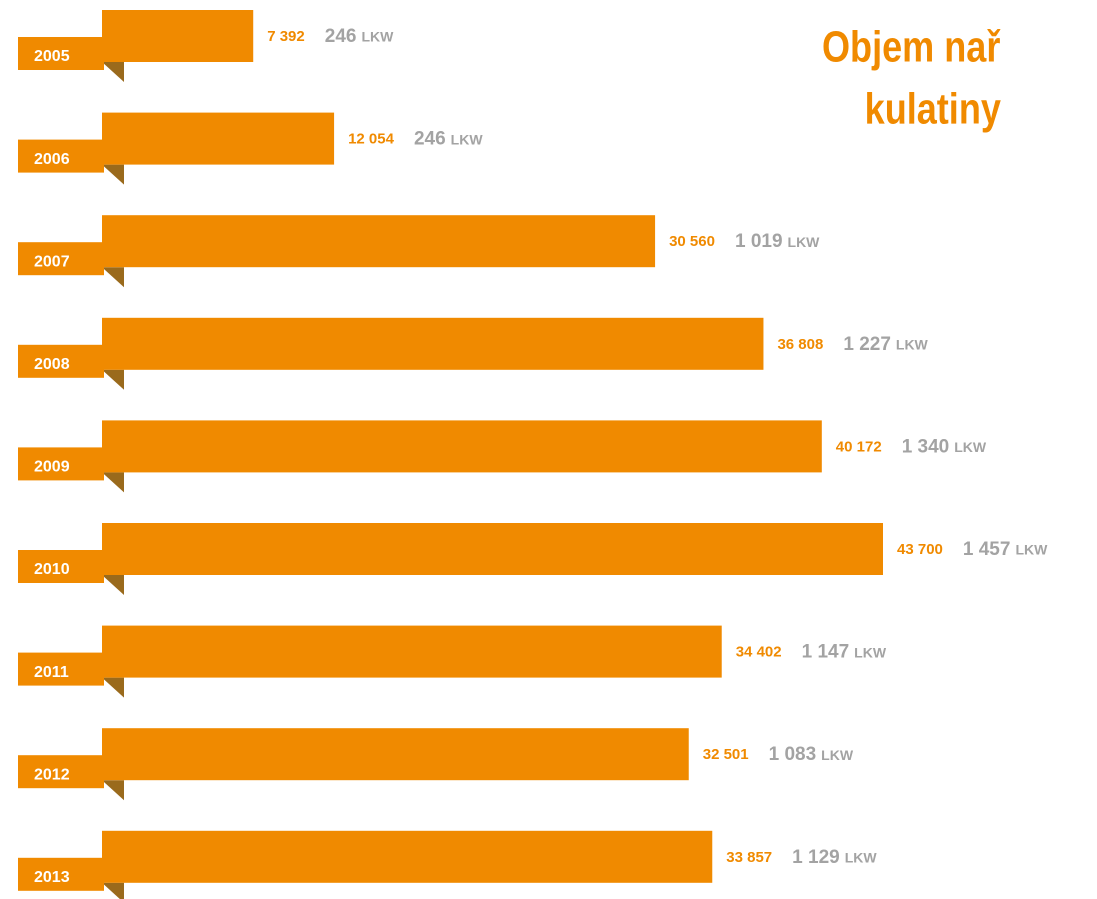  What do you see at coordinates (371, 139) in the screenshot?
I see `value-label: 12 054` at bounding box center [371, 139].